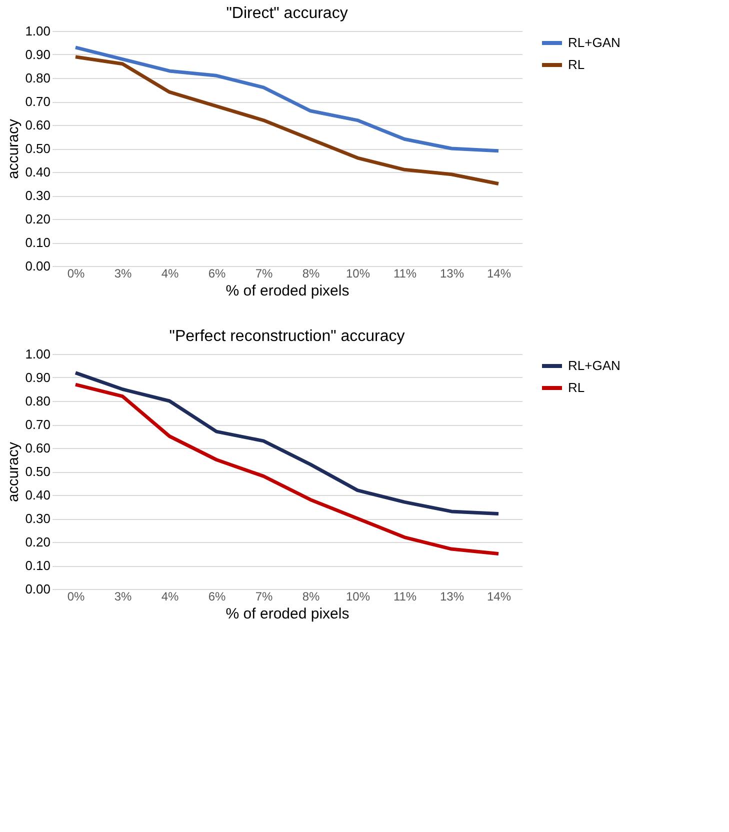 This screenshot has width=729, height=832. Describe the element at coordinates (287, 13) in the screenshot. I see `chart-title: "Direct" accuracy` at that location.